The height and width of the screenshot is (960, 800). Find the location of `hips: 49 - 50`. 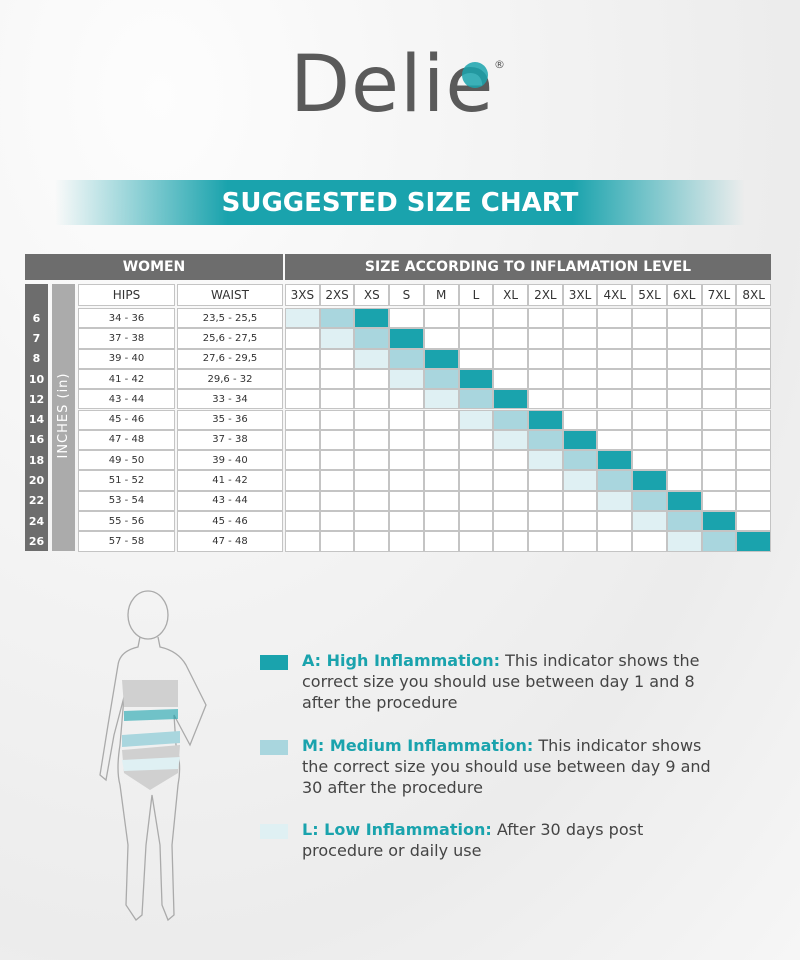

hips: 49 - 50 is located at coordinates (126, 460).